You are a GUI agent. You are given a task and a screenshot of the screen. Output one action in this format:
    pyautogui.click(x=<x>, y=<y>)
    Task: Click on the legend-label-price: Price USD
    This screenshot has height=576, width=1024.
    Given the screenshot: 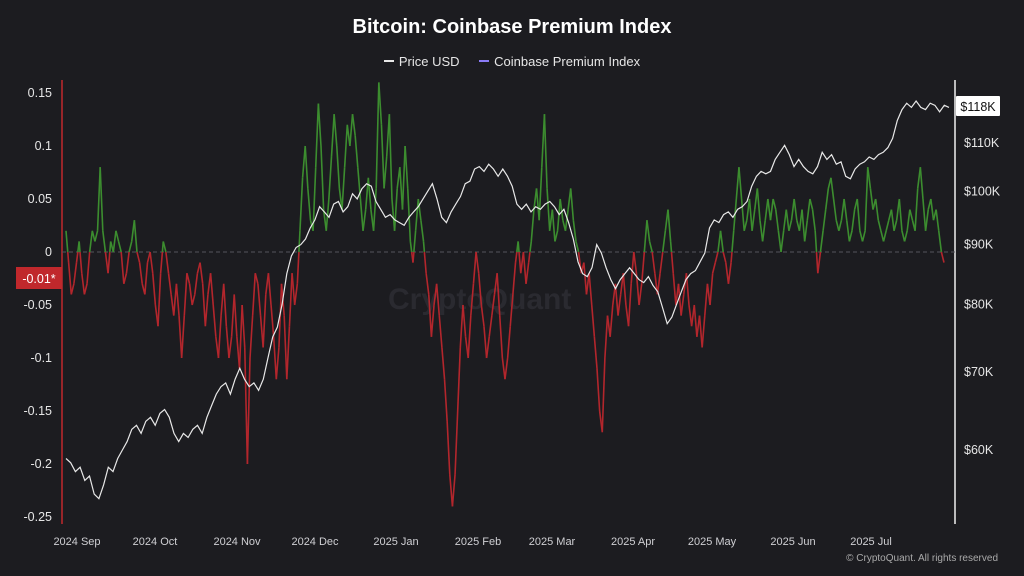 What is the action you would take?
    pyautogui.click(x=429, y=61)
    